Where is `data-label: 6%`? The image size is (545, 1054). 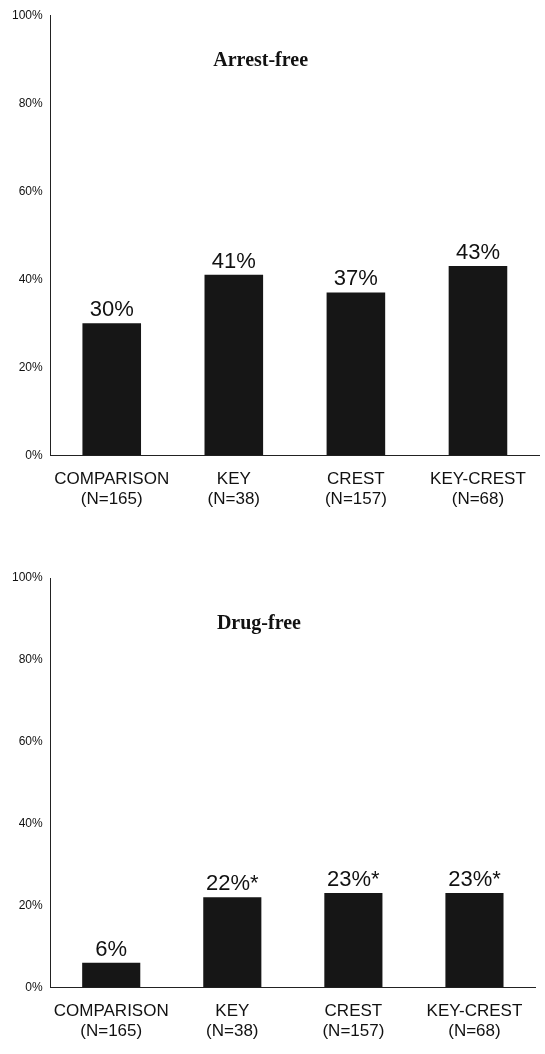
data-label: 6% is located at coordinates (111, 948).